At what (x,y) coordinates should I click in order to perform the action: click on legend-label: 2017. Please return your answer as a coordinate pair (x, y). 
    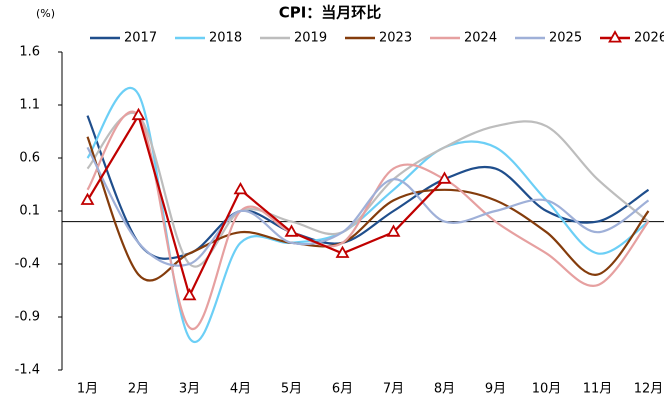
    Looking at the image, I should click on (140, 38).